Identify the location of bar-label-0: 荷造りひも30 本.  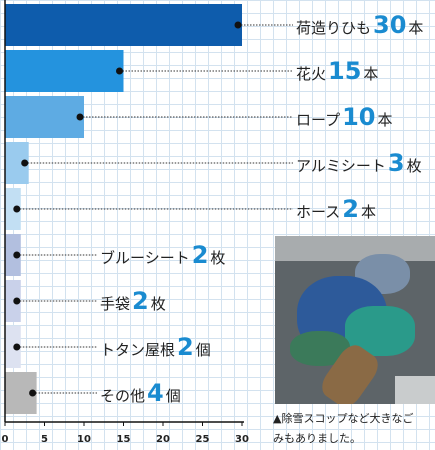
(359, 25).